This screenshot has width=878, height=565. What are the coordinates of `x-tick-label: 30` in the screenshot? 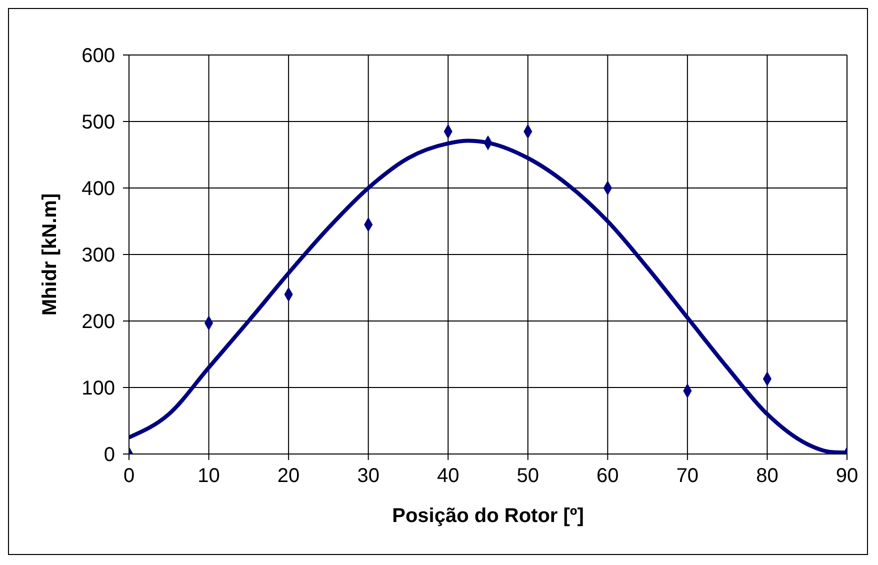 It's located at (368, 476).